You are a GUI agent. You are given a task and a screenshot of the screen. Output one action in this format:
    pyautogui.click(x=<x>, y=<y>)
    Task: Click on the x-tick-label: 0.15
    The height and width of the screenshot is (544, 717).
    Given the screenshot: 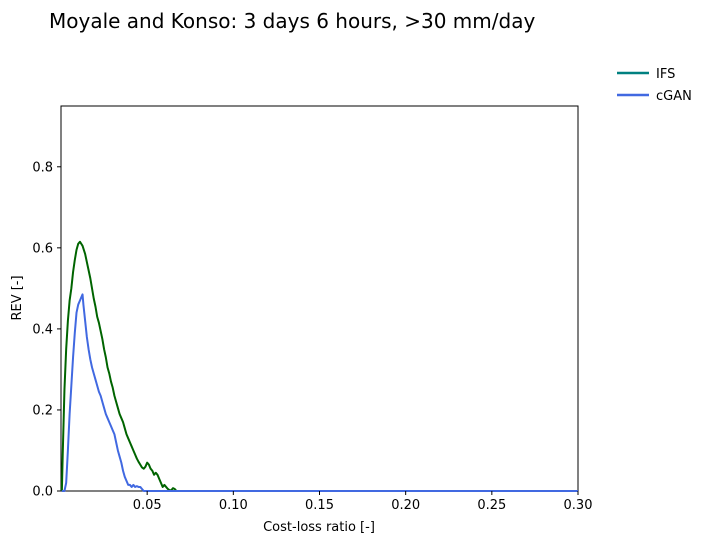 What is the action you would take?
    pyautogui.click(x=319, y=505)
    